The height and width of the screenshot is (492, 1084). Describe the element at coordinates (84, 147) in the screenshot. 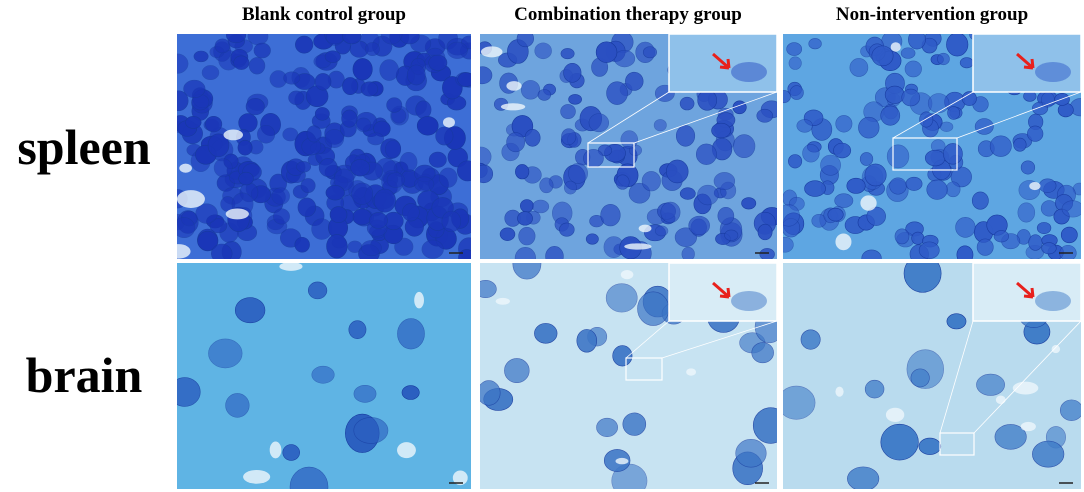

I see `row-label: spleen` at that location.